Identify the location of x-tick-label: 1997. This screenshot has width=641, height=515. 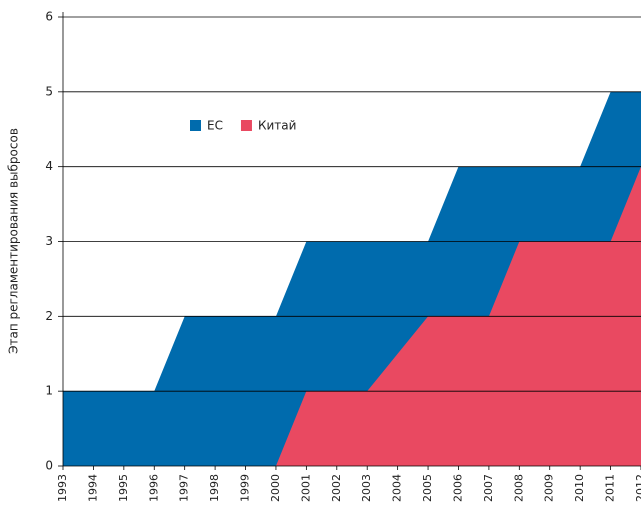
(184, 488).